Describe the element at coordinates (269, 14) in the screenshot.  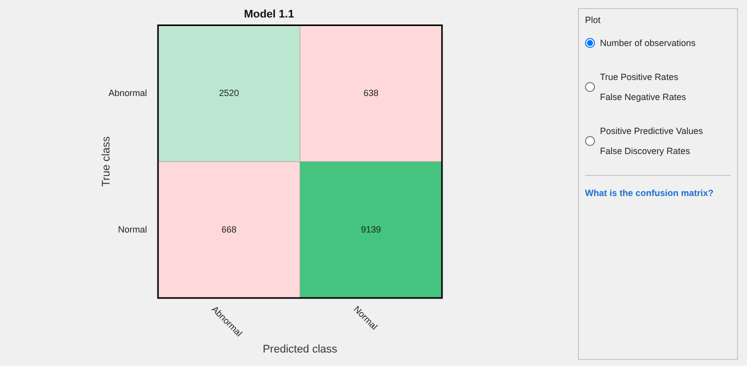
I see `chart-title: Model 1.1` at that location.